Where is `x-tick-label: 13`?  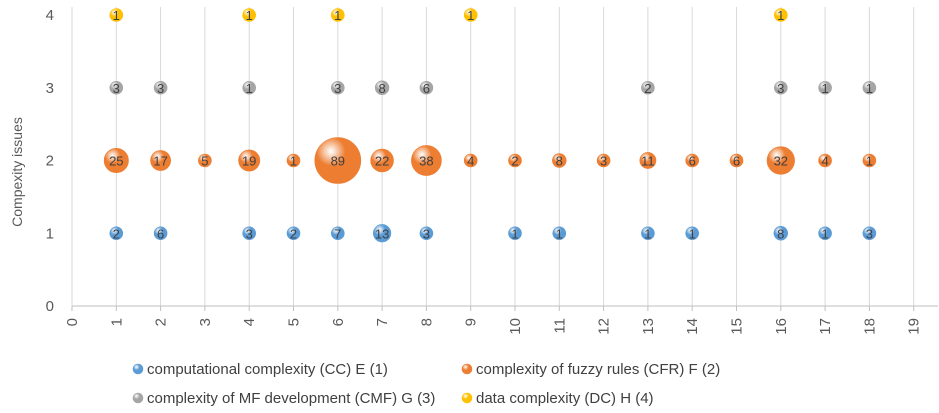
x-tick-label: 13 is located at coordinates (648, 326).